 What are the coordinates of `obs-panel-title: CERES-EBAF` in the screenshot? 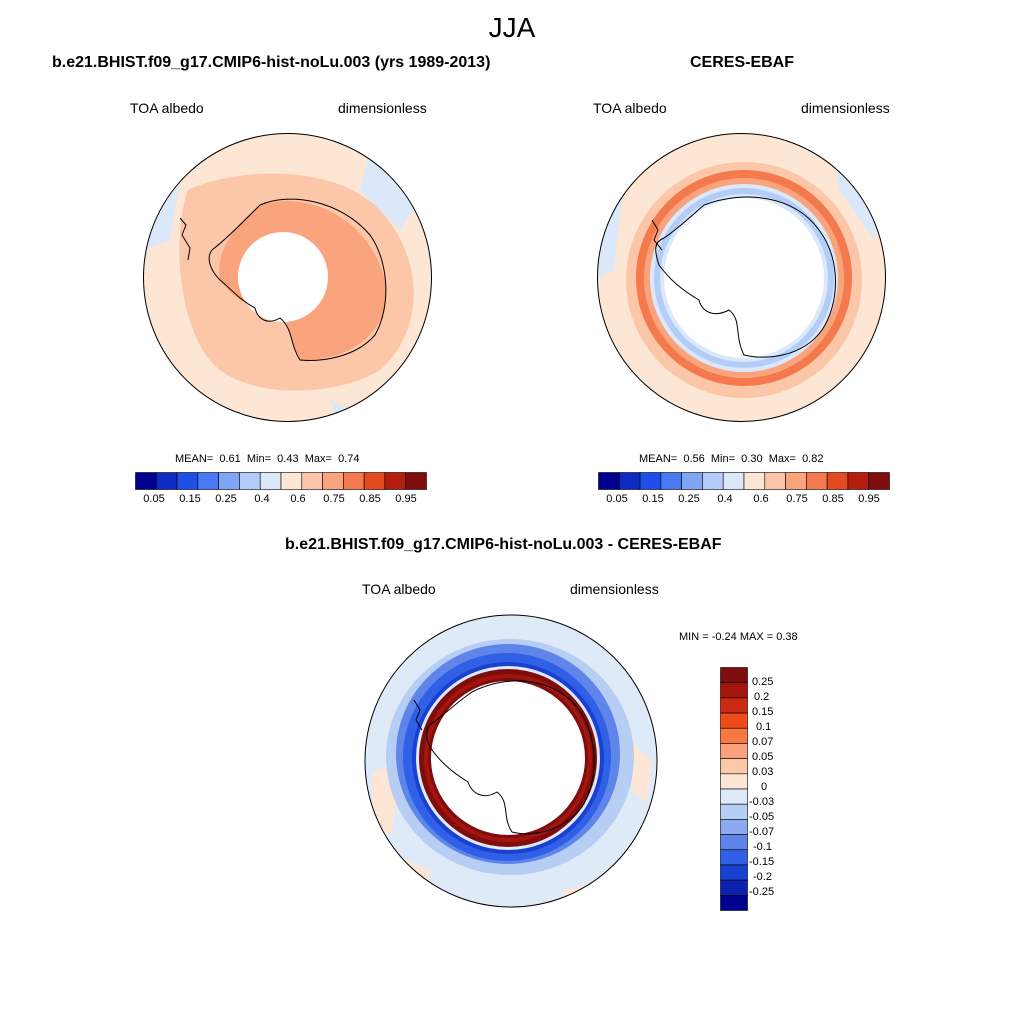 It's located at (742, 62).